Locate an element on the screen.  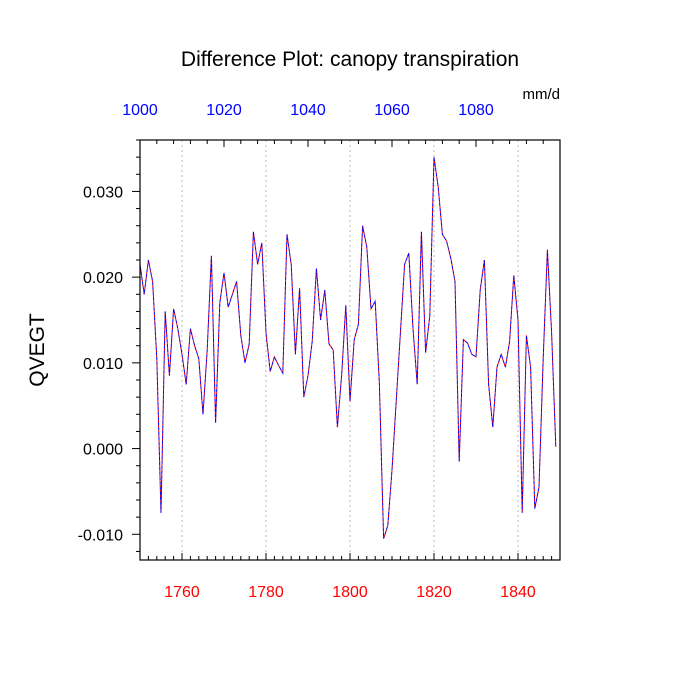
units-label: mm/d is located at coordinates (542, 94).